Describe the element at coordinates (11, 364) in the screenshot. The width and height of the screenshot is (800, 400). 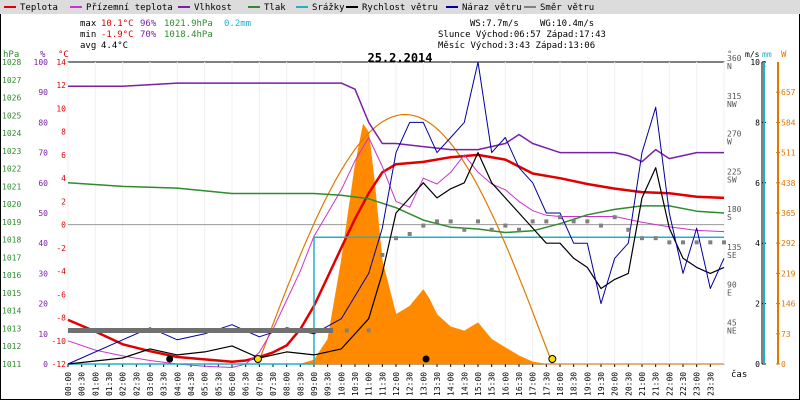
I see `hpa-tick-label: 1011` at that location.